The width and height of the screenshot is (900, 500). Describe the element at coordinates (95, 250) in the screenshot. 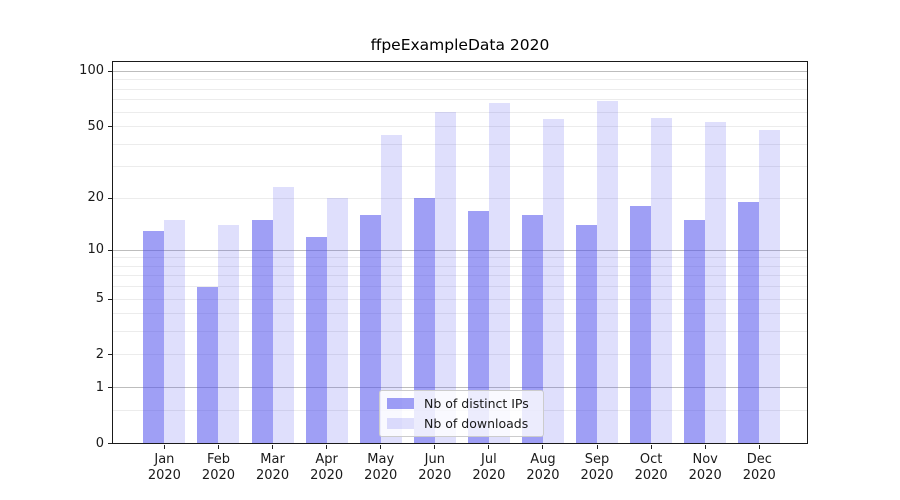

I see `y-tick-label: 10` at that location.